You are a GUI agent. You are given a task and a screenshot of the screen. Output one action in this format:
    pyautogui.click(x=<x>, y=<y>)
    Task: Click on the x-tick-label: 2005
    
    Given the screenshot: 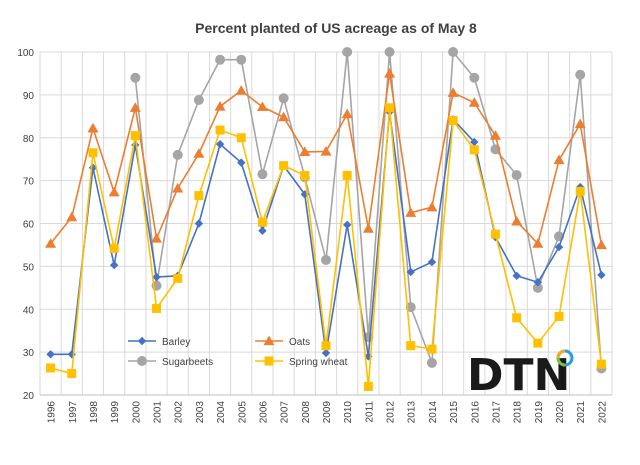 What is the action you would take?
    pyautogui.click(x=242, y=412)
    